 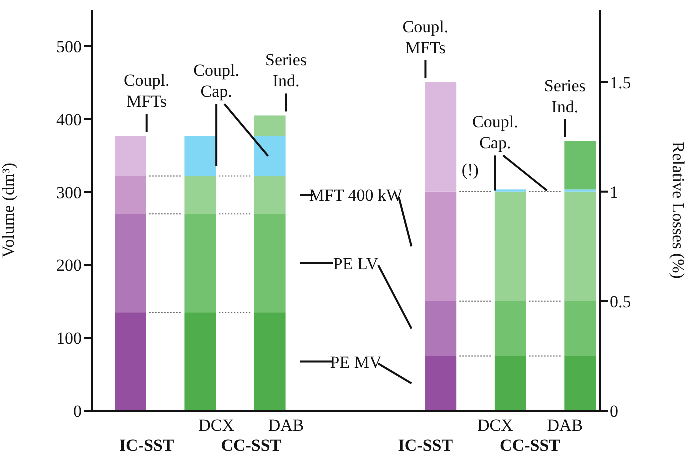 I want to click on y-axis-title: Volume (dm³), so click(x=9, y=210).